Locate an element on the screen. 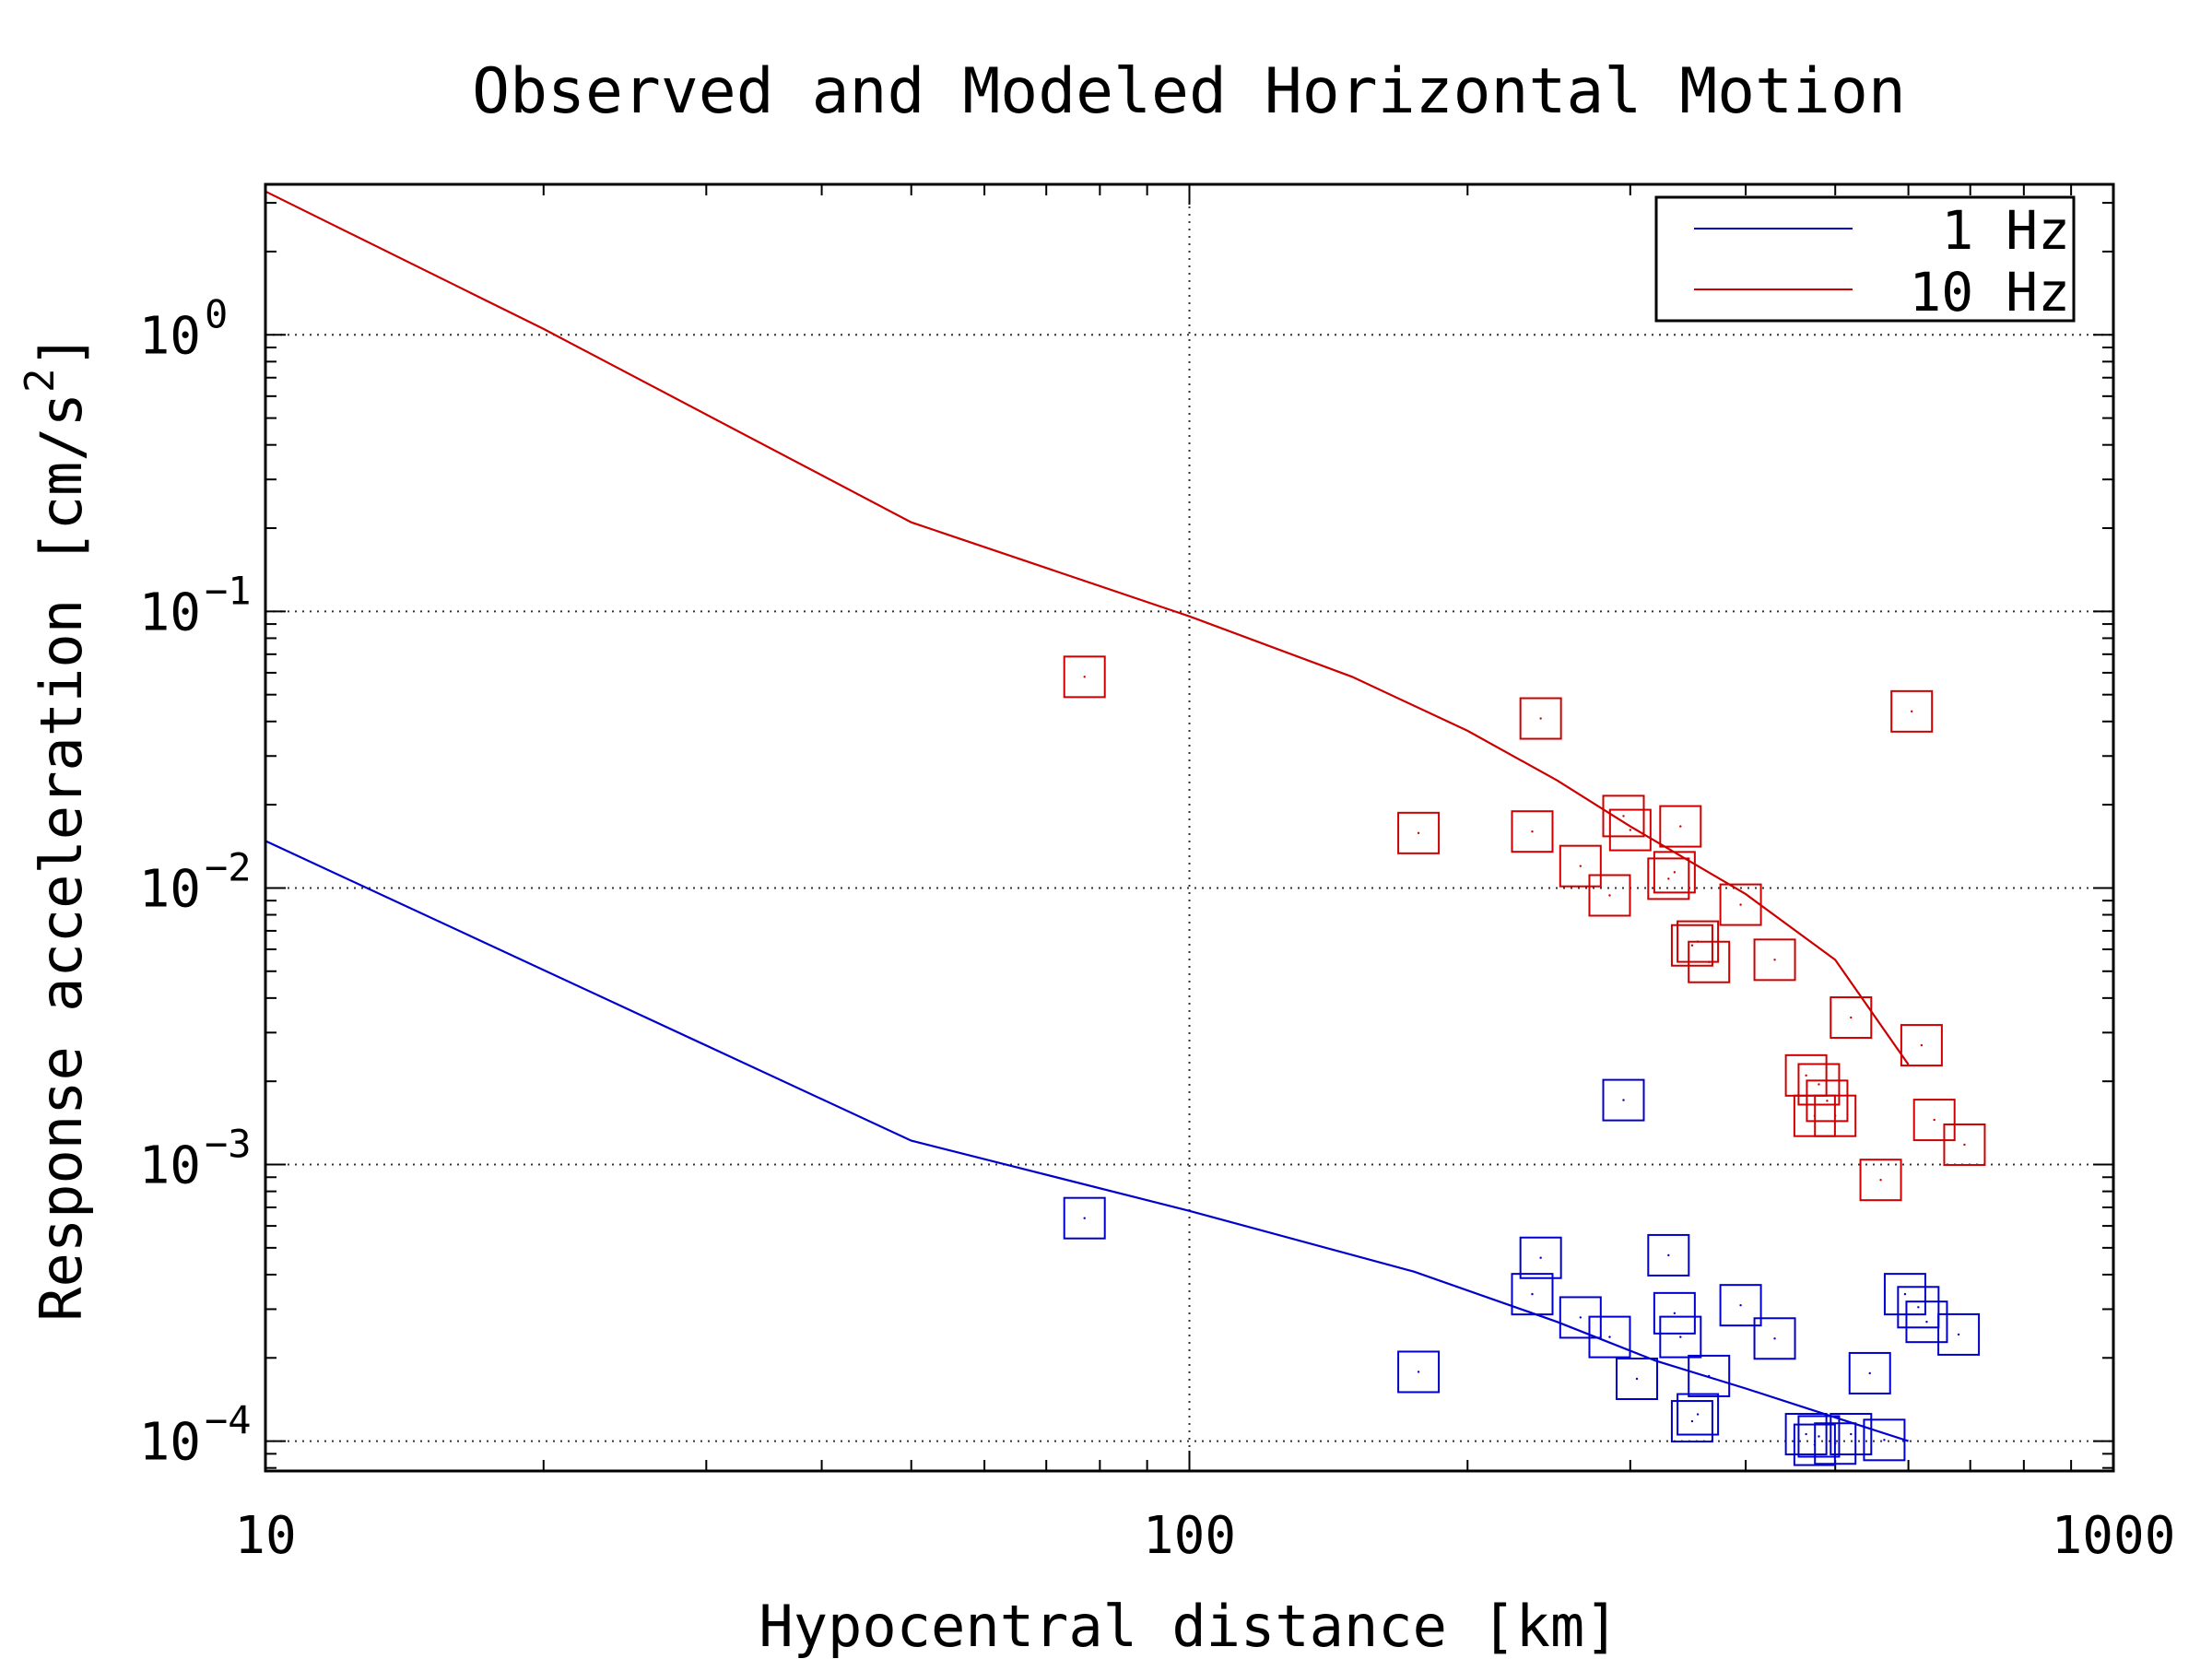  y-tick-label-exponent: 0 is located at coordinates (216, 313).